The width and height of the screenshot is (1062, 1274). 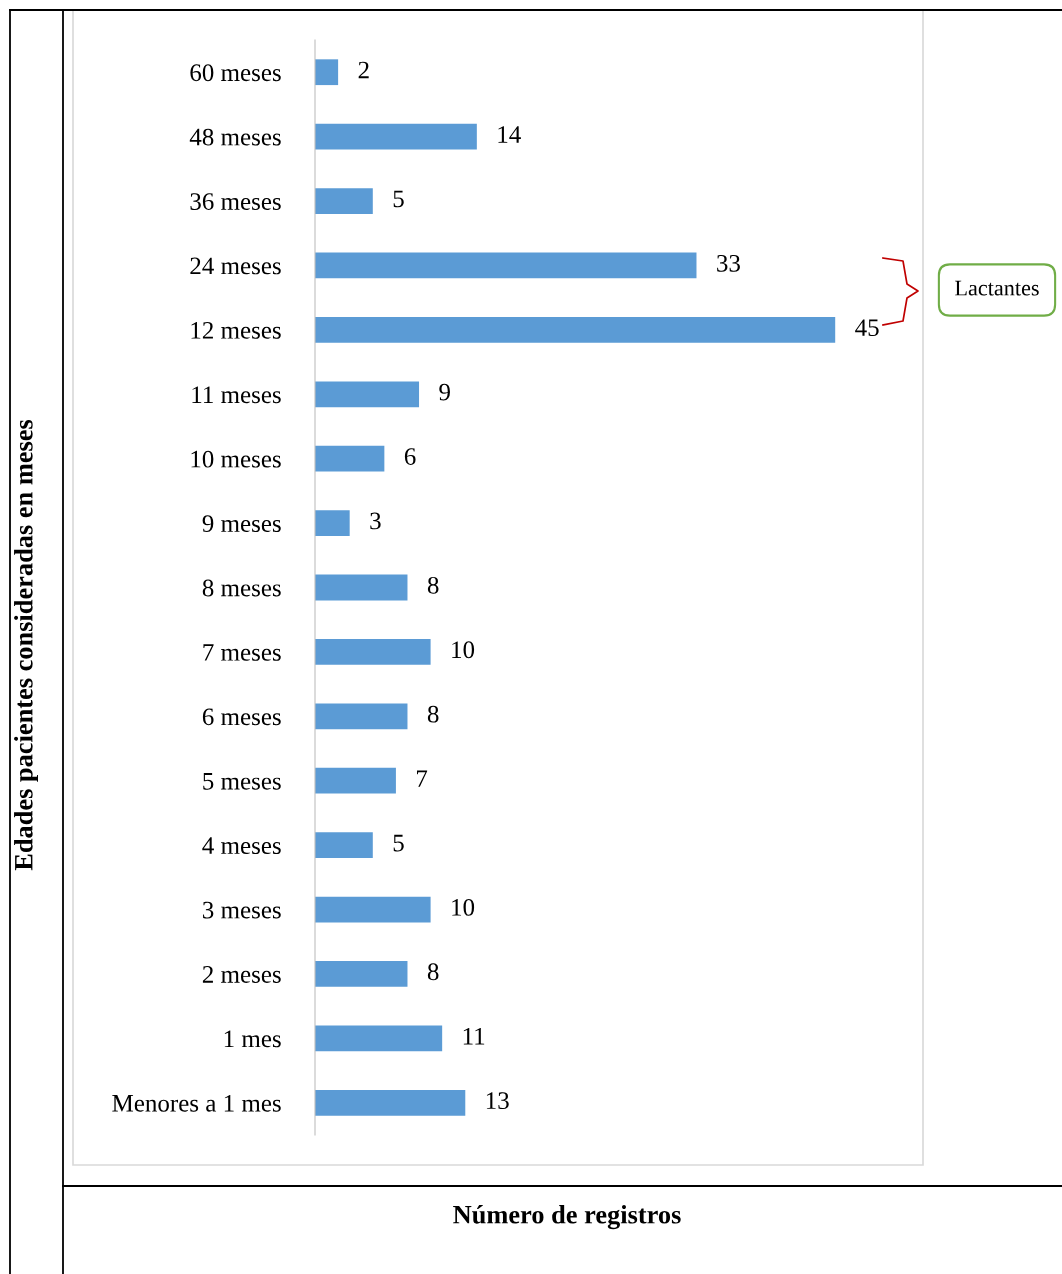 What do you see at coordinates (567, 1217) in the screenshot?
I see `x-axis-title: Número de registros` at bounding box center [567, 1217].